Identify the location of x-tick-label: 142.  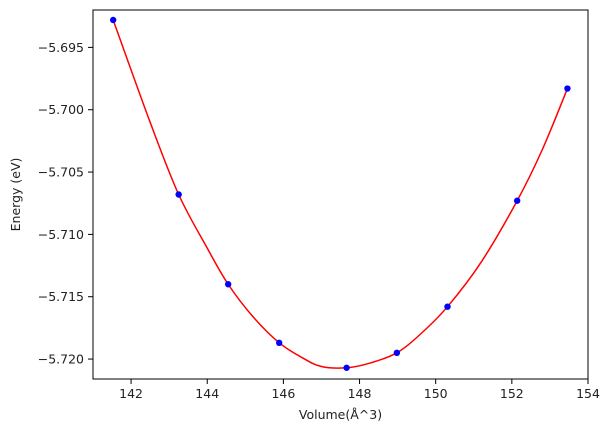
(131, 393).